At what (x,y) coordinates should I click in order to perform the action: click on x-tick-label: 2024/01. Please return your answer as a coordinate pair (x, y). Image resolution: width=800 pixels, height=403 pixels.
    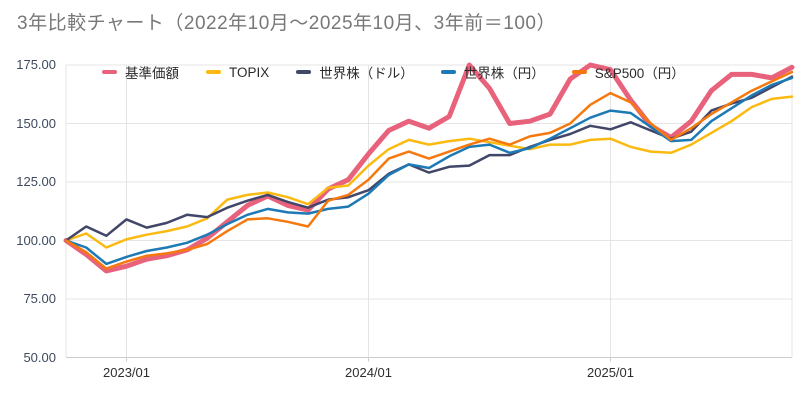
    Looking at the image, I should click on (368, 372).